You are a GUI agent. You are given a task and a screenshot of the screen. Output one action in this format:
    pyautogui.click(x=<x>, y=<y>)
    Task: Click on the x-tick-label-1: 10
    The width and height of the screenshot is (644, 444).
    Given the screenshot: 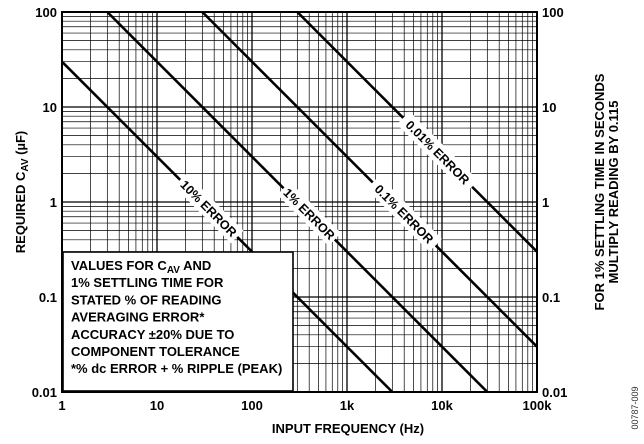 What is the action you would take?
    pyautogui.click(x=157, y=405)
    